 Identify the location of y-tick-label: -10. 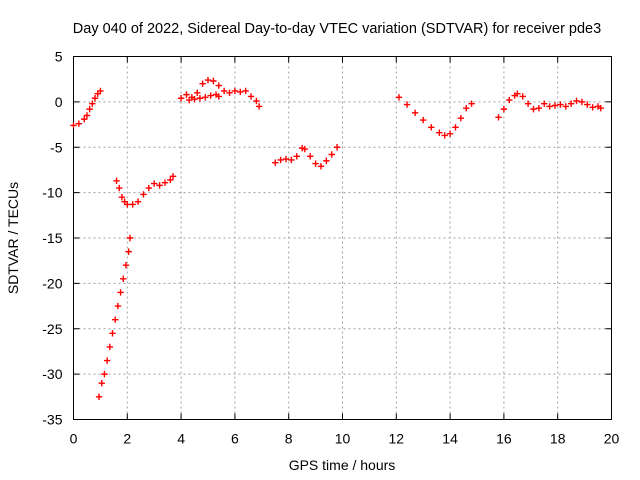
(52, 193).